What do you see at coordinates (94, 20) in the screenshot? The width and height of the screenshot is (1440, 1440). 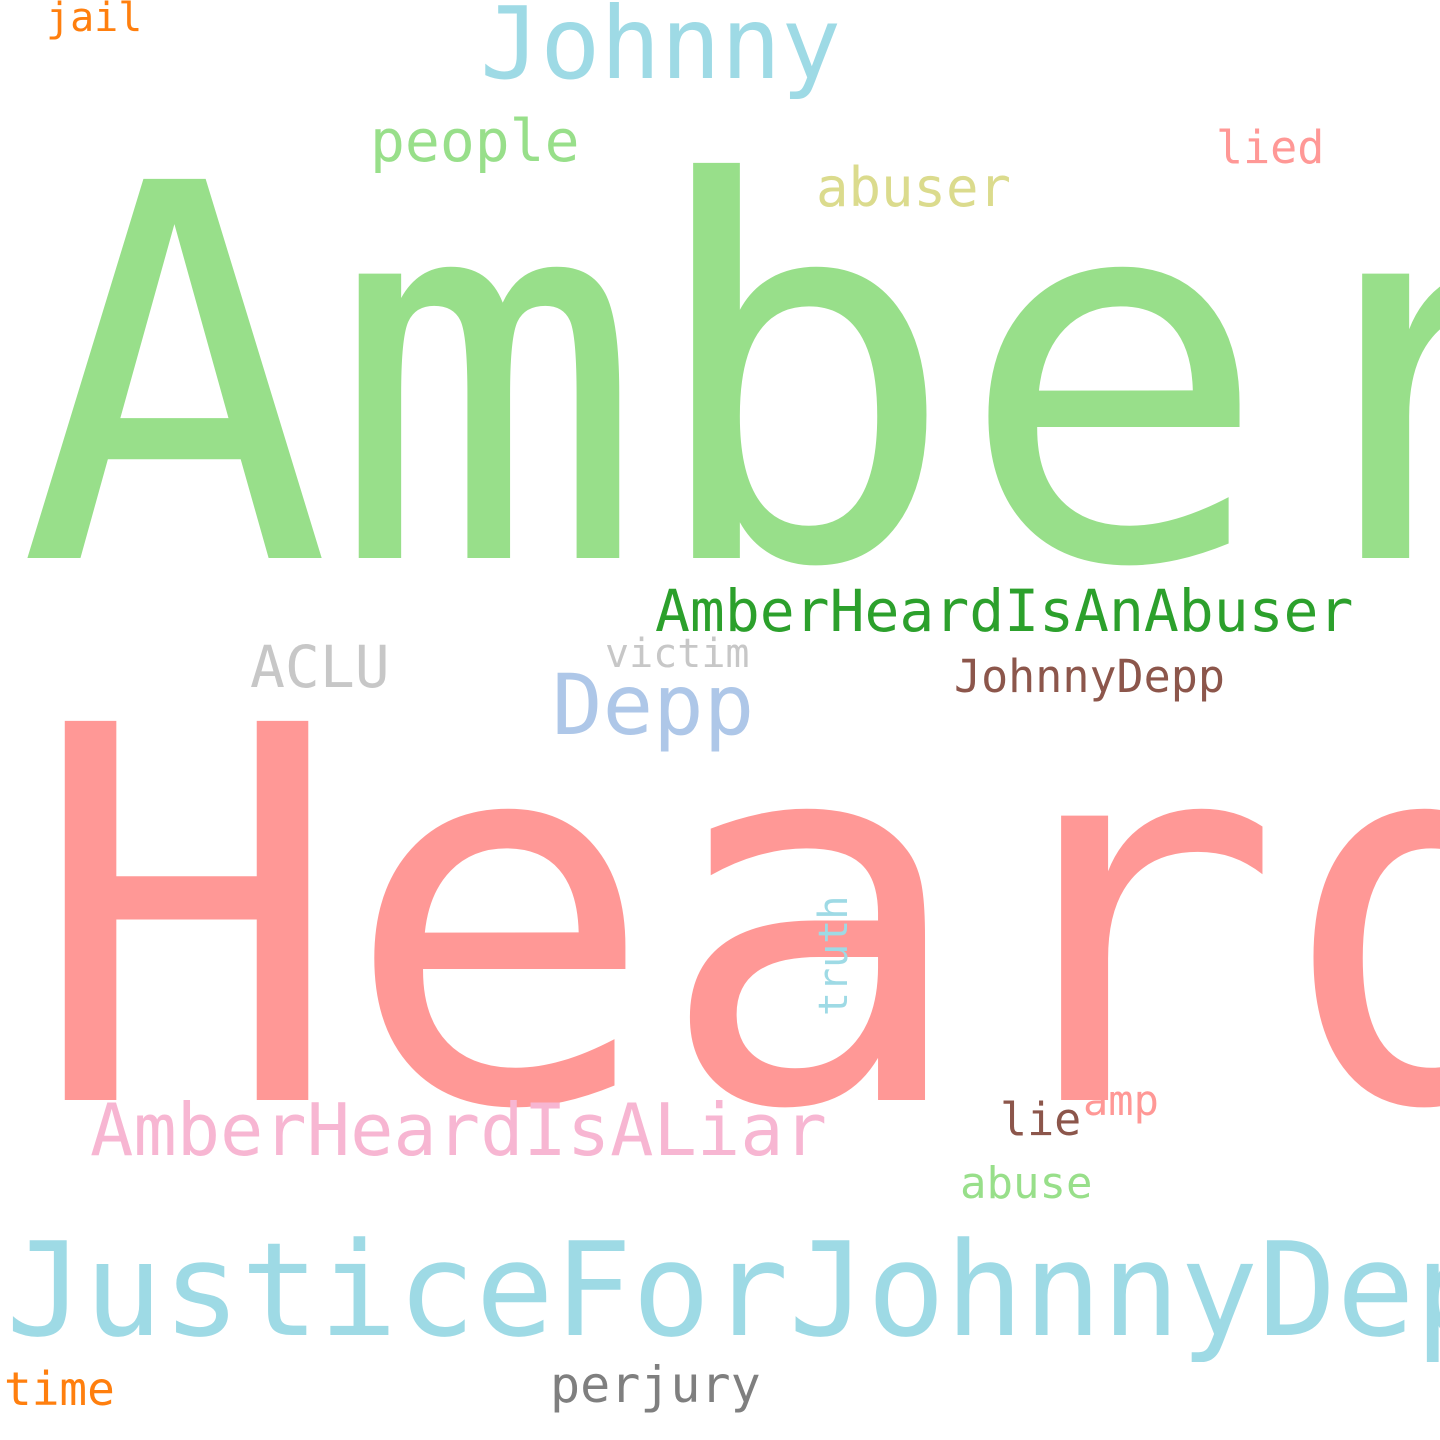 I see `word-jail: jail` at bounding box center [94, 20].